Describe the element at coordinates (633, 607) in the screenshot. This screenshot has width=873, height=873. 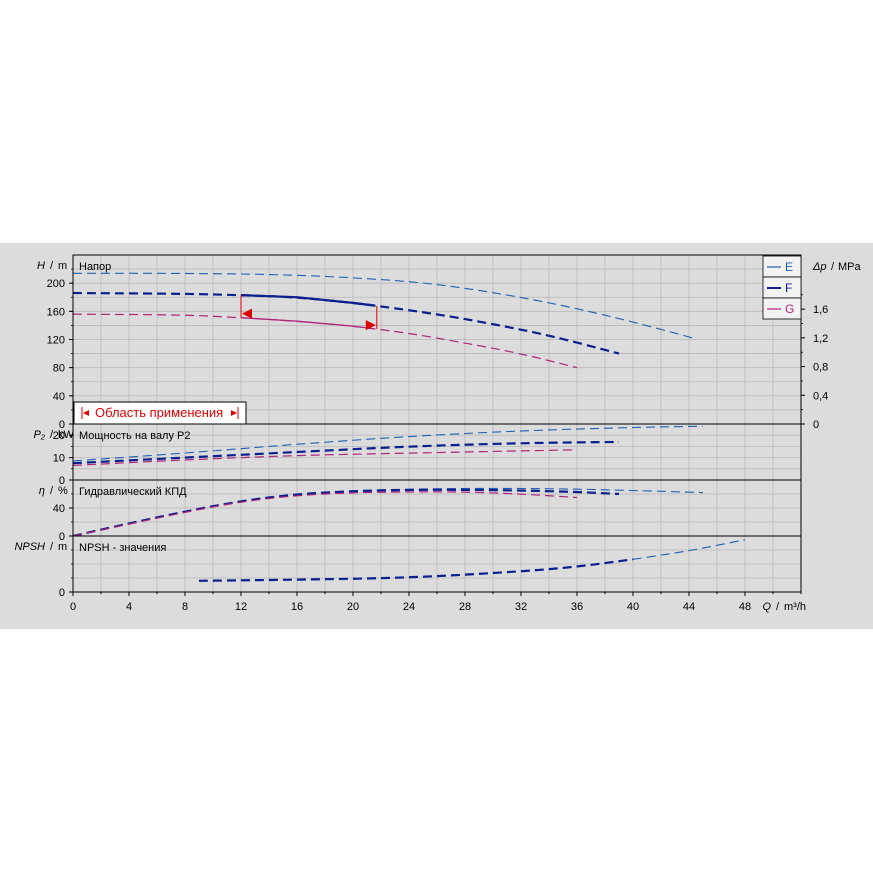
I see `x-tick-label: 40` at that location.